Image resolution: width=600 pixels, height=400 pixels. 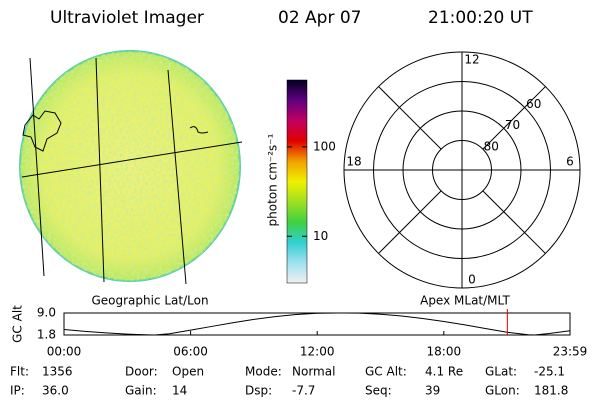 What do you see at coordinates (141, 391) in the screenshot?
I see `info-label: Gain:` at bounding box center [141, 391].